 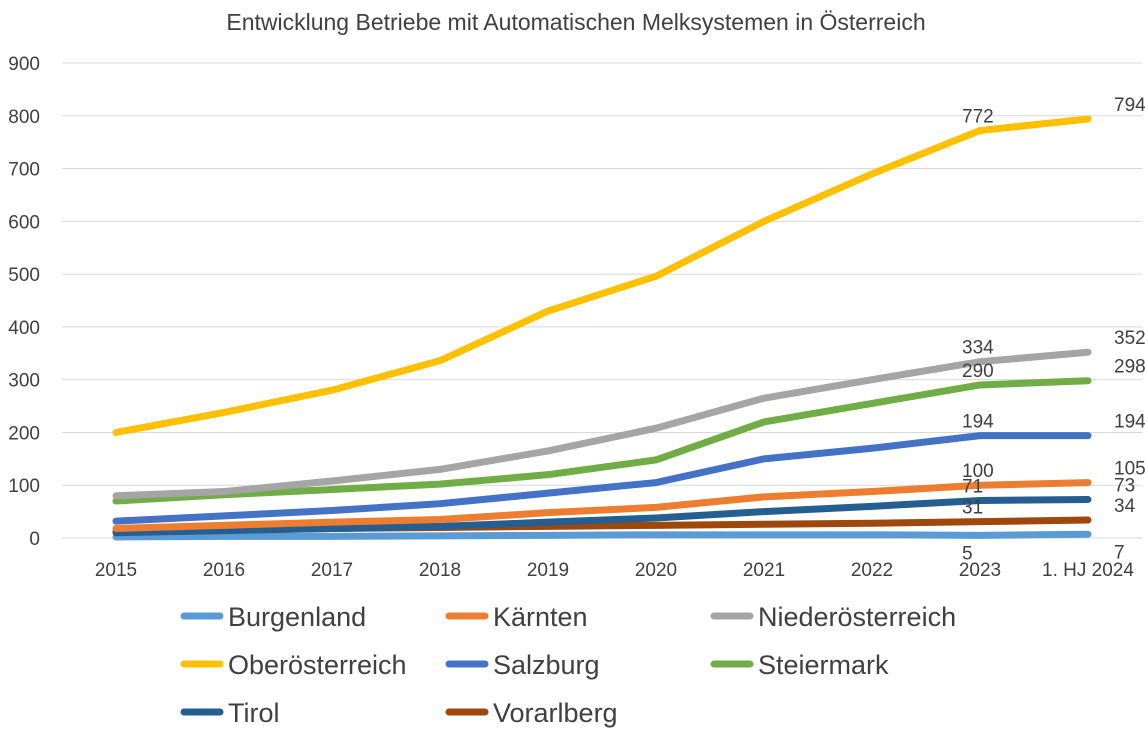 I want to click on data-label: 772, so click(x=978, y=117).